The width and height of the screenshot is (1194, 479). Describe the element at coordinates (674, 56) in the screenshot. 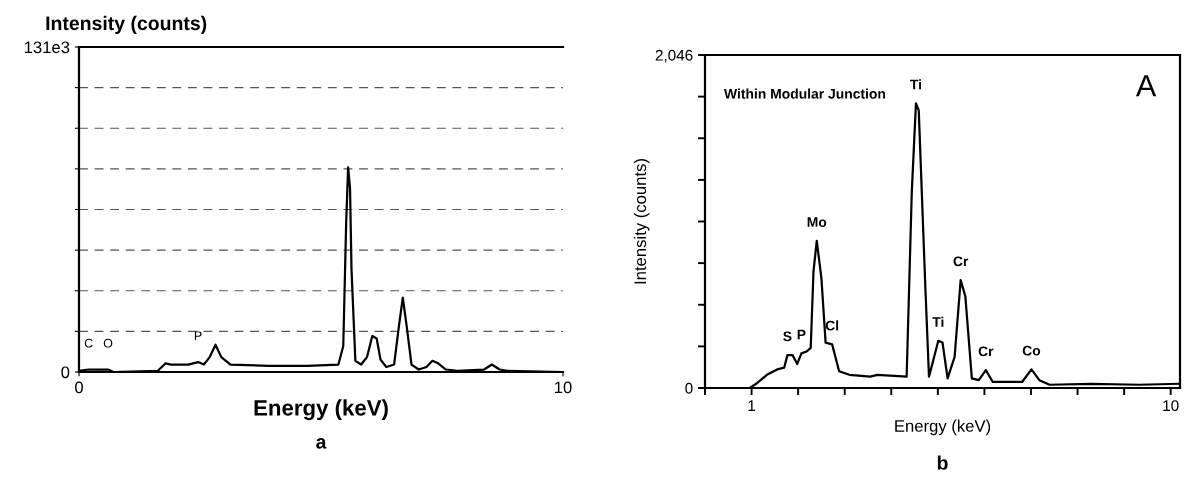

I see `y-tick-label: 2,046` at that location.